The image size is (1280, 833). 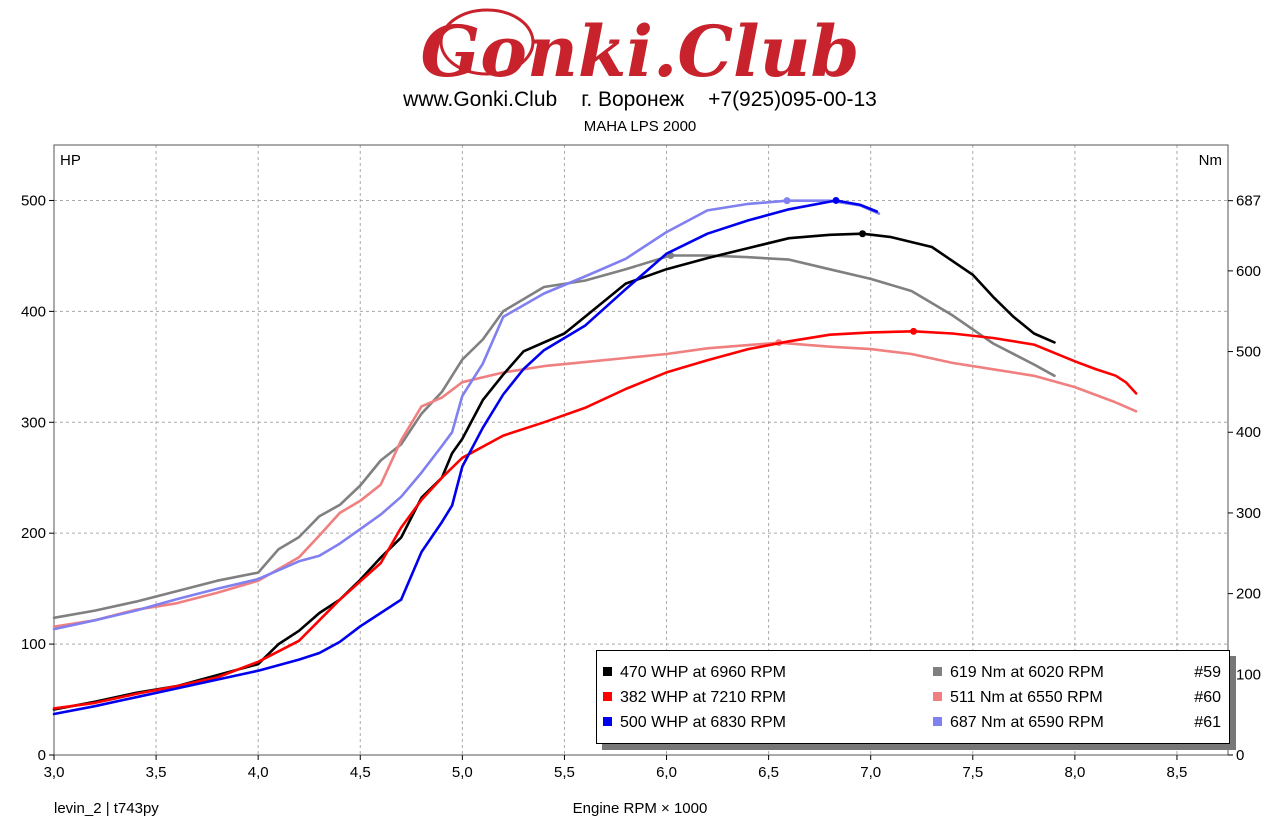 I want to click on legend-label: 470 WHP at 6960 RPM, so click(x=703, y=672).